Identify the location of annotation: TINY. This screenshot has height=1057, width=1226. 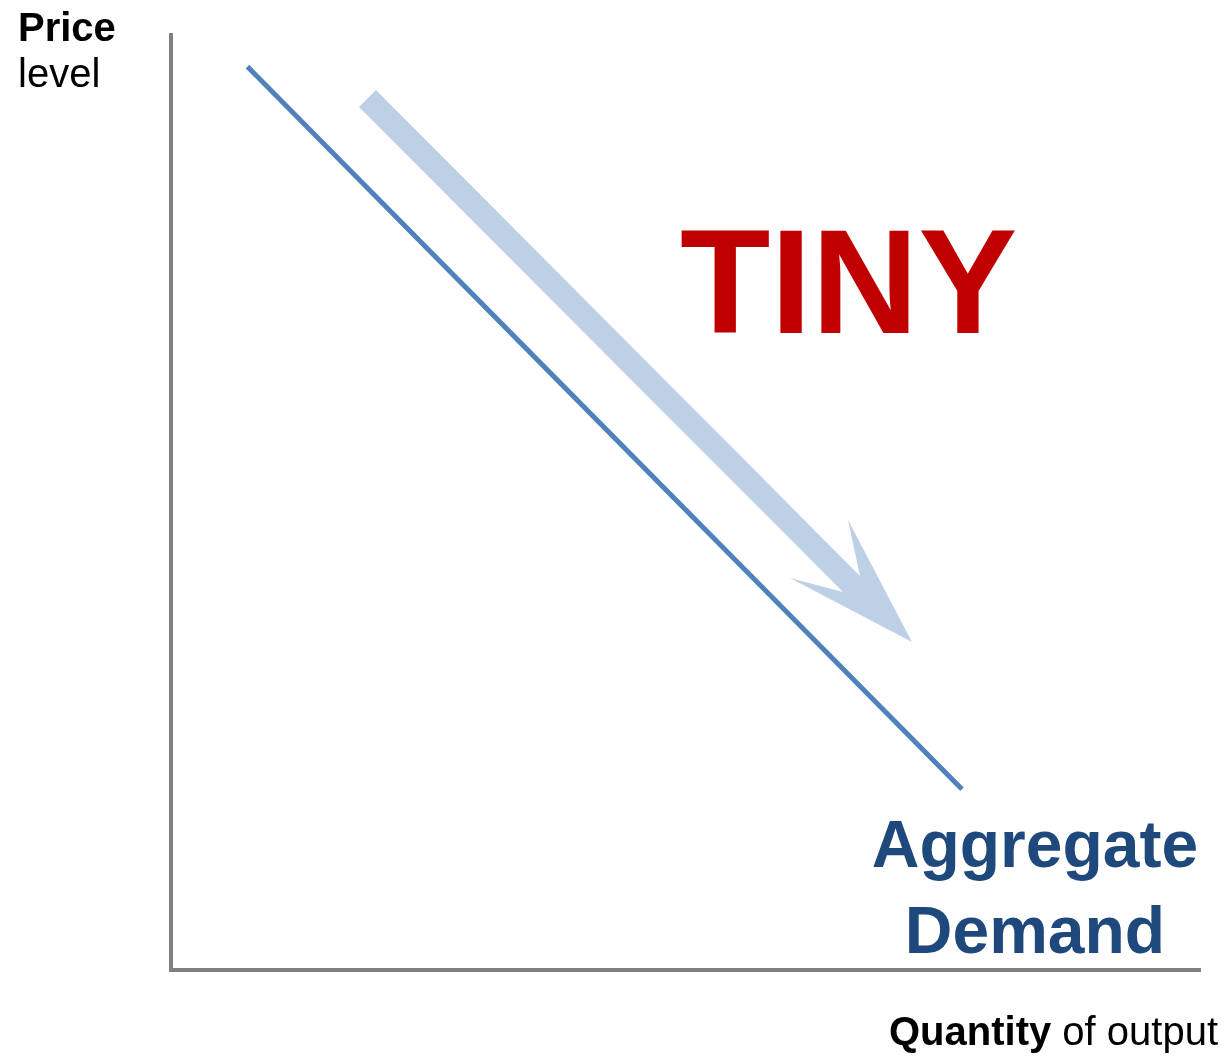
(849, 281).